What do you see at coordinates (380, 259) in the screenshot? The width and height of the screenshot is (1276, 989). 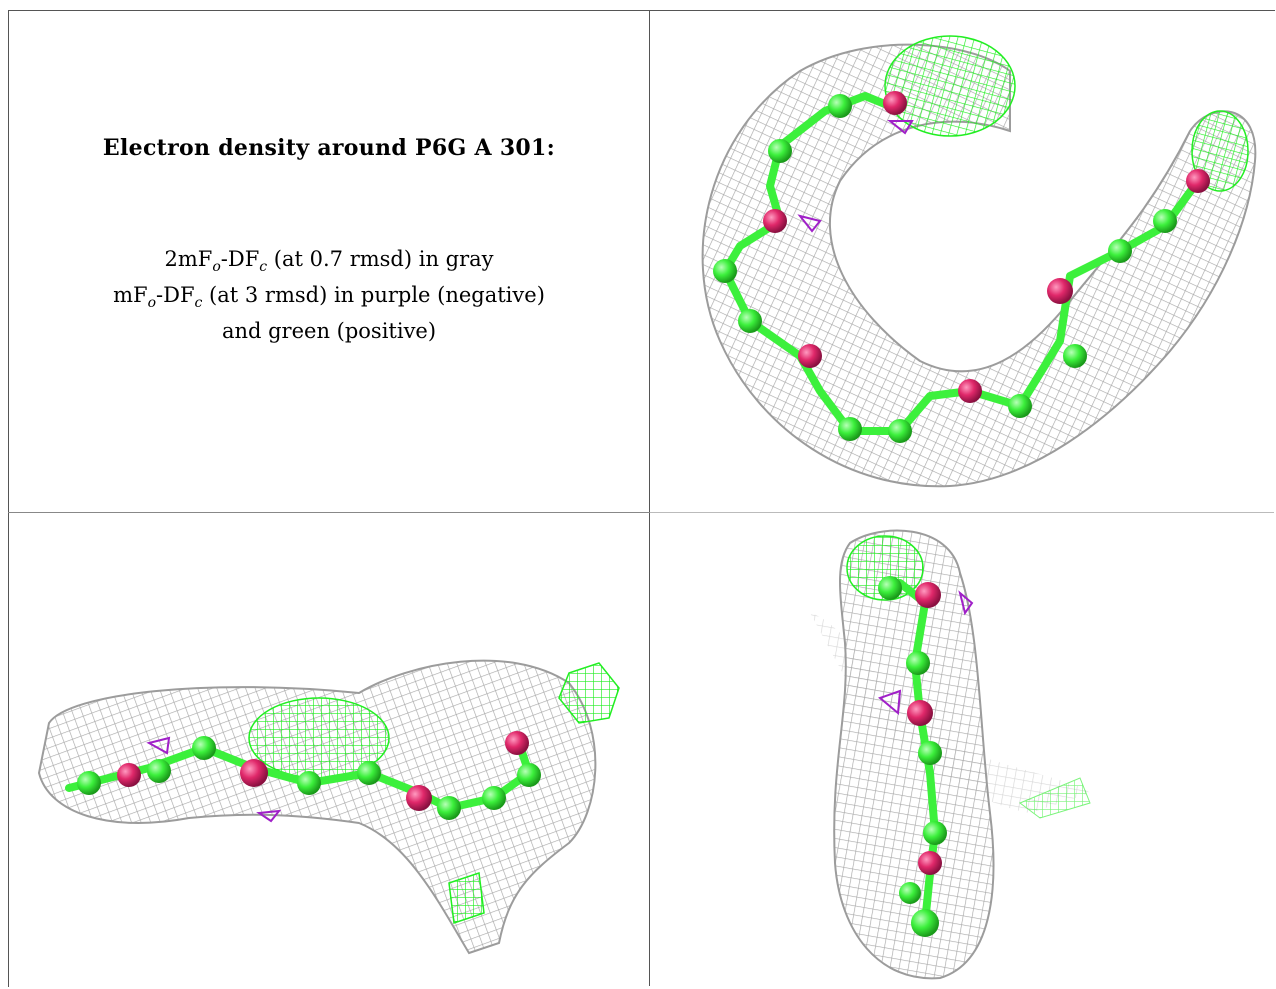 I see `legend-1-rest: (at 0.7 rmsd) in gray` at bounding box center [380, 259].